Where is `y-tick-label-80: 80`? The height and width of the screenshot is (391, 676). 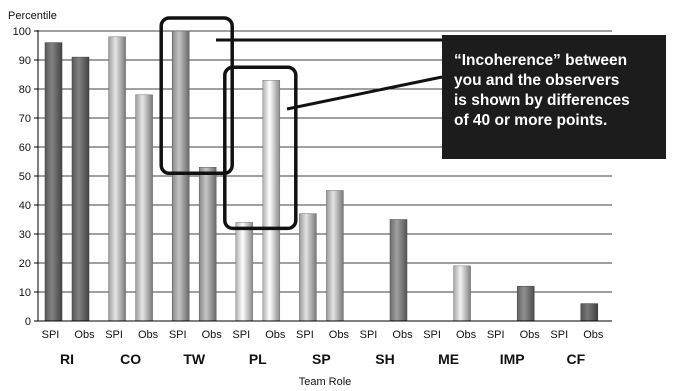 y-tick-label-80: 80 is located at coordinates (25, 90).